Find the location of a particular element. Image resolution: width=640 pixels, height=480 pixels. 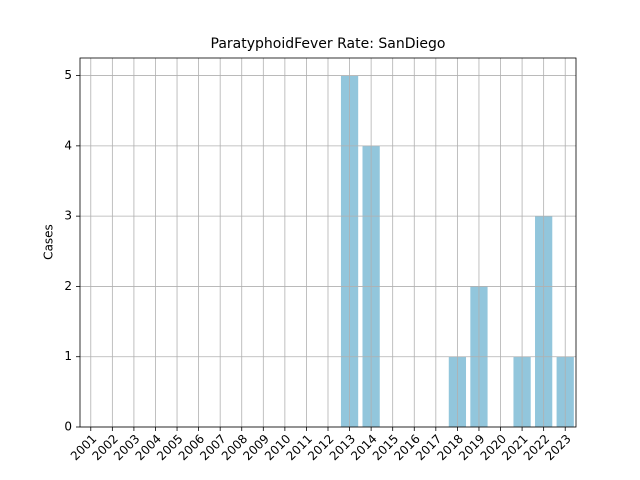

y-tick-label: 3 is located at coordinates (68, 216).